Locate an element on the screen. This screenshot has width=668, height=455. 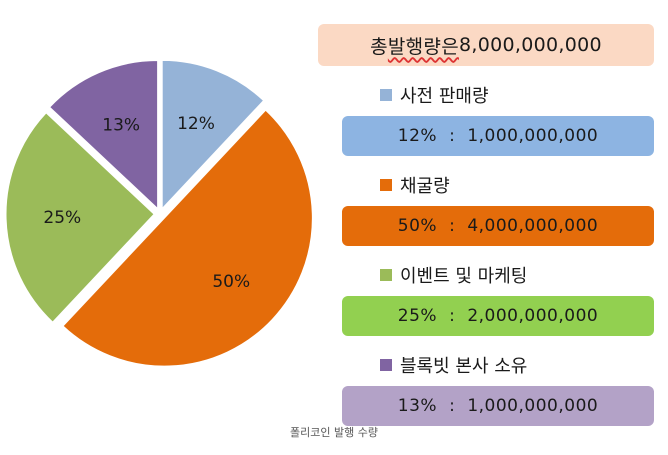
pie-label-mining: 50% is located at coordinates (231, 282).